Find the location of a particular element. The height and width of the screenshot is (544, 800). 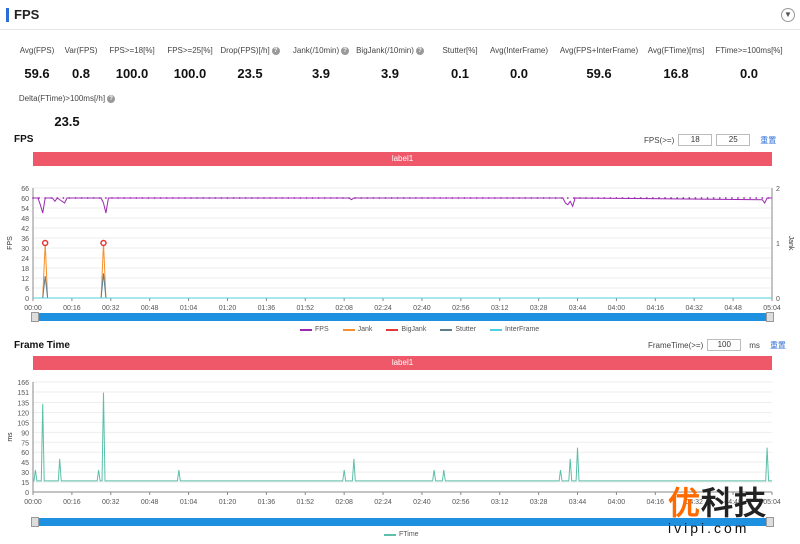

x-tick-label: 01:52 is located at coordinates (305, 308).